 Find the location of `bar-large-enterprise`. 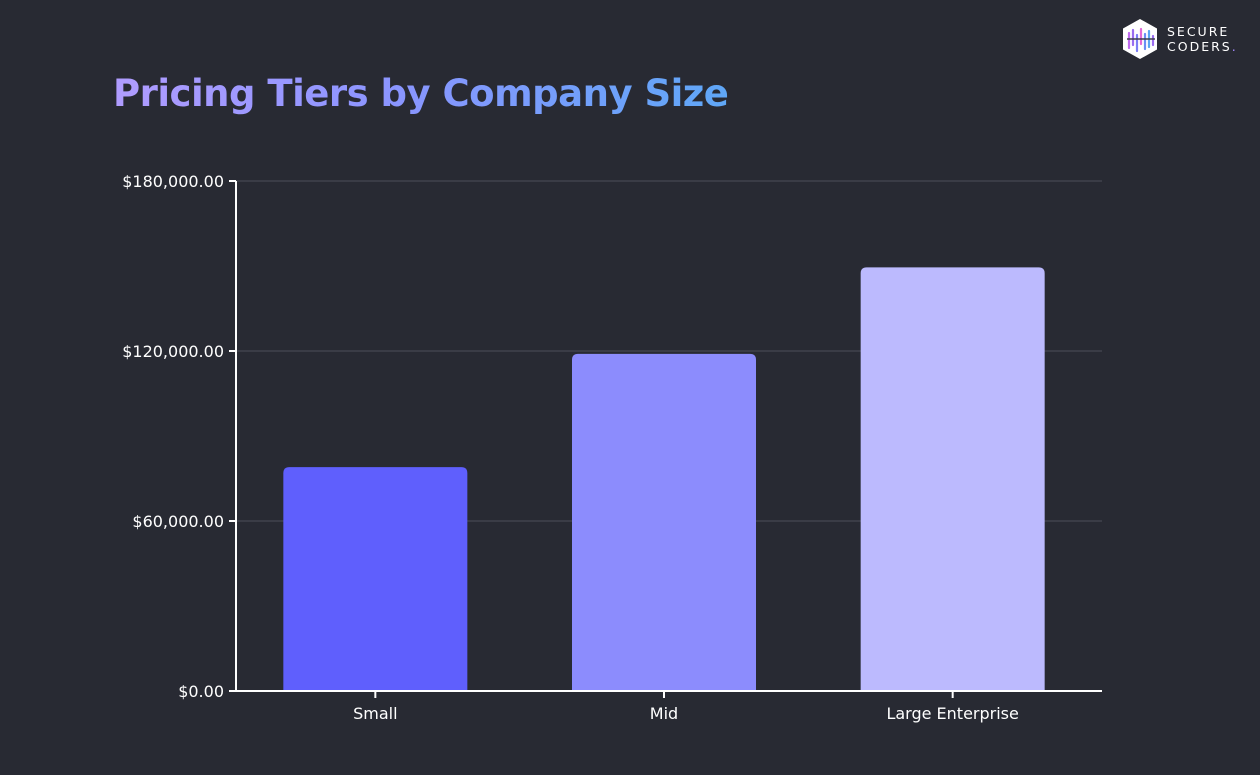

bar-large-enterprise is located at coordinates (952, 479).